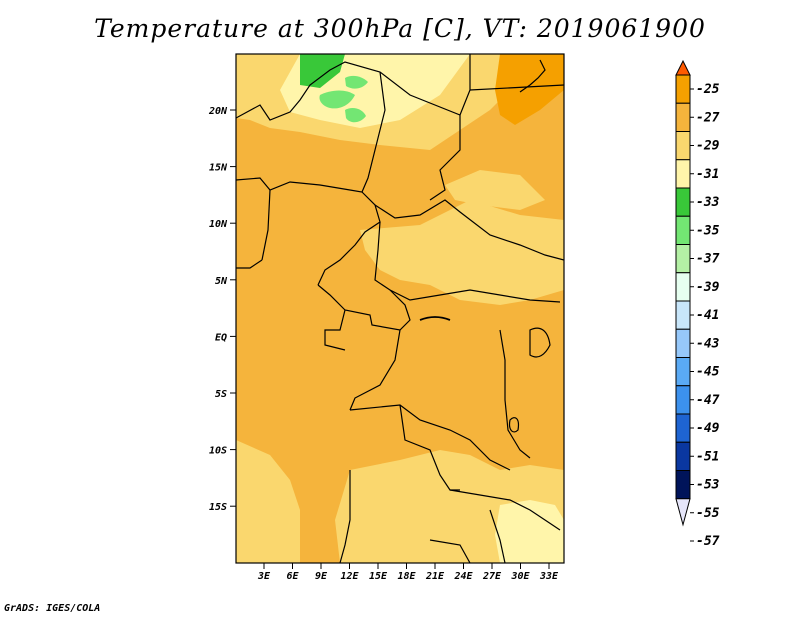 The width and height of the screenshot is (800, 618). What do you see at coordinates (708, 485) in the screenshot?
I see `colorbar-label: -53` at bounding box center [708, 485].